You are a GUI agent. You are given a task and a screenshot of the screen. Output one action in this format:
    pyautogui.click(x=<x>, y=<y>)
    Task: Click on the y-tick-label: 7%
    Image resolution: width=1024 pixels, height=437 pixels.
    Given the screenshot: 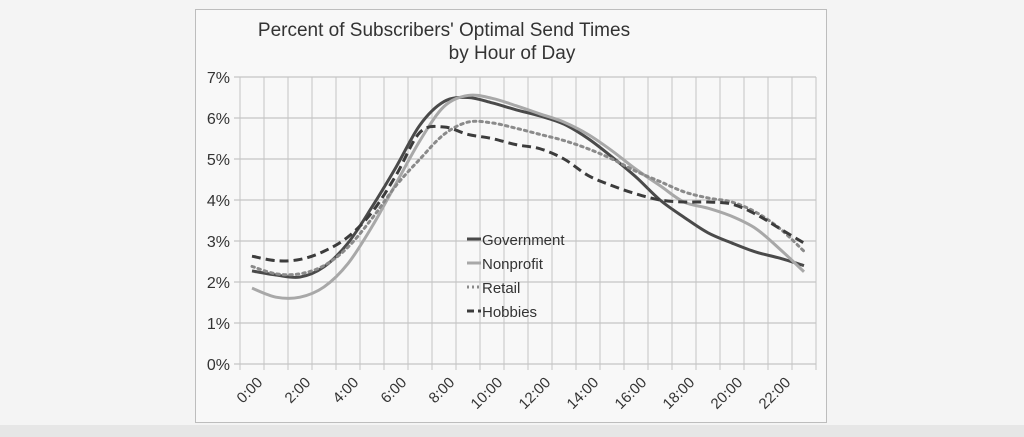 What is the action you would take?
    pyautogui.click(x=218, y=78)
    